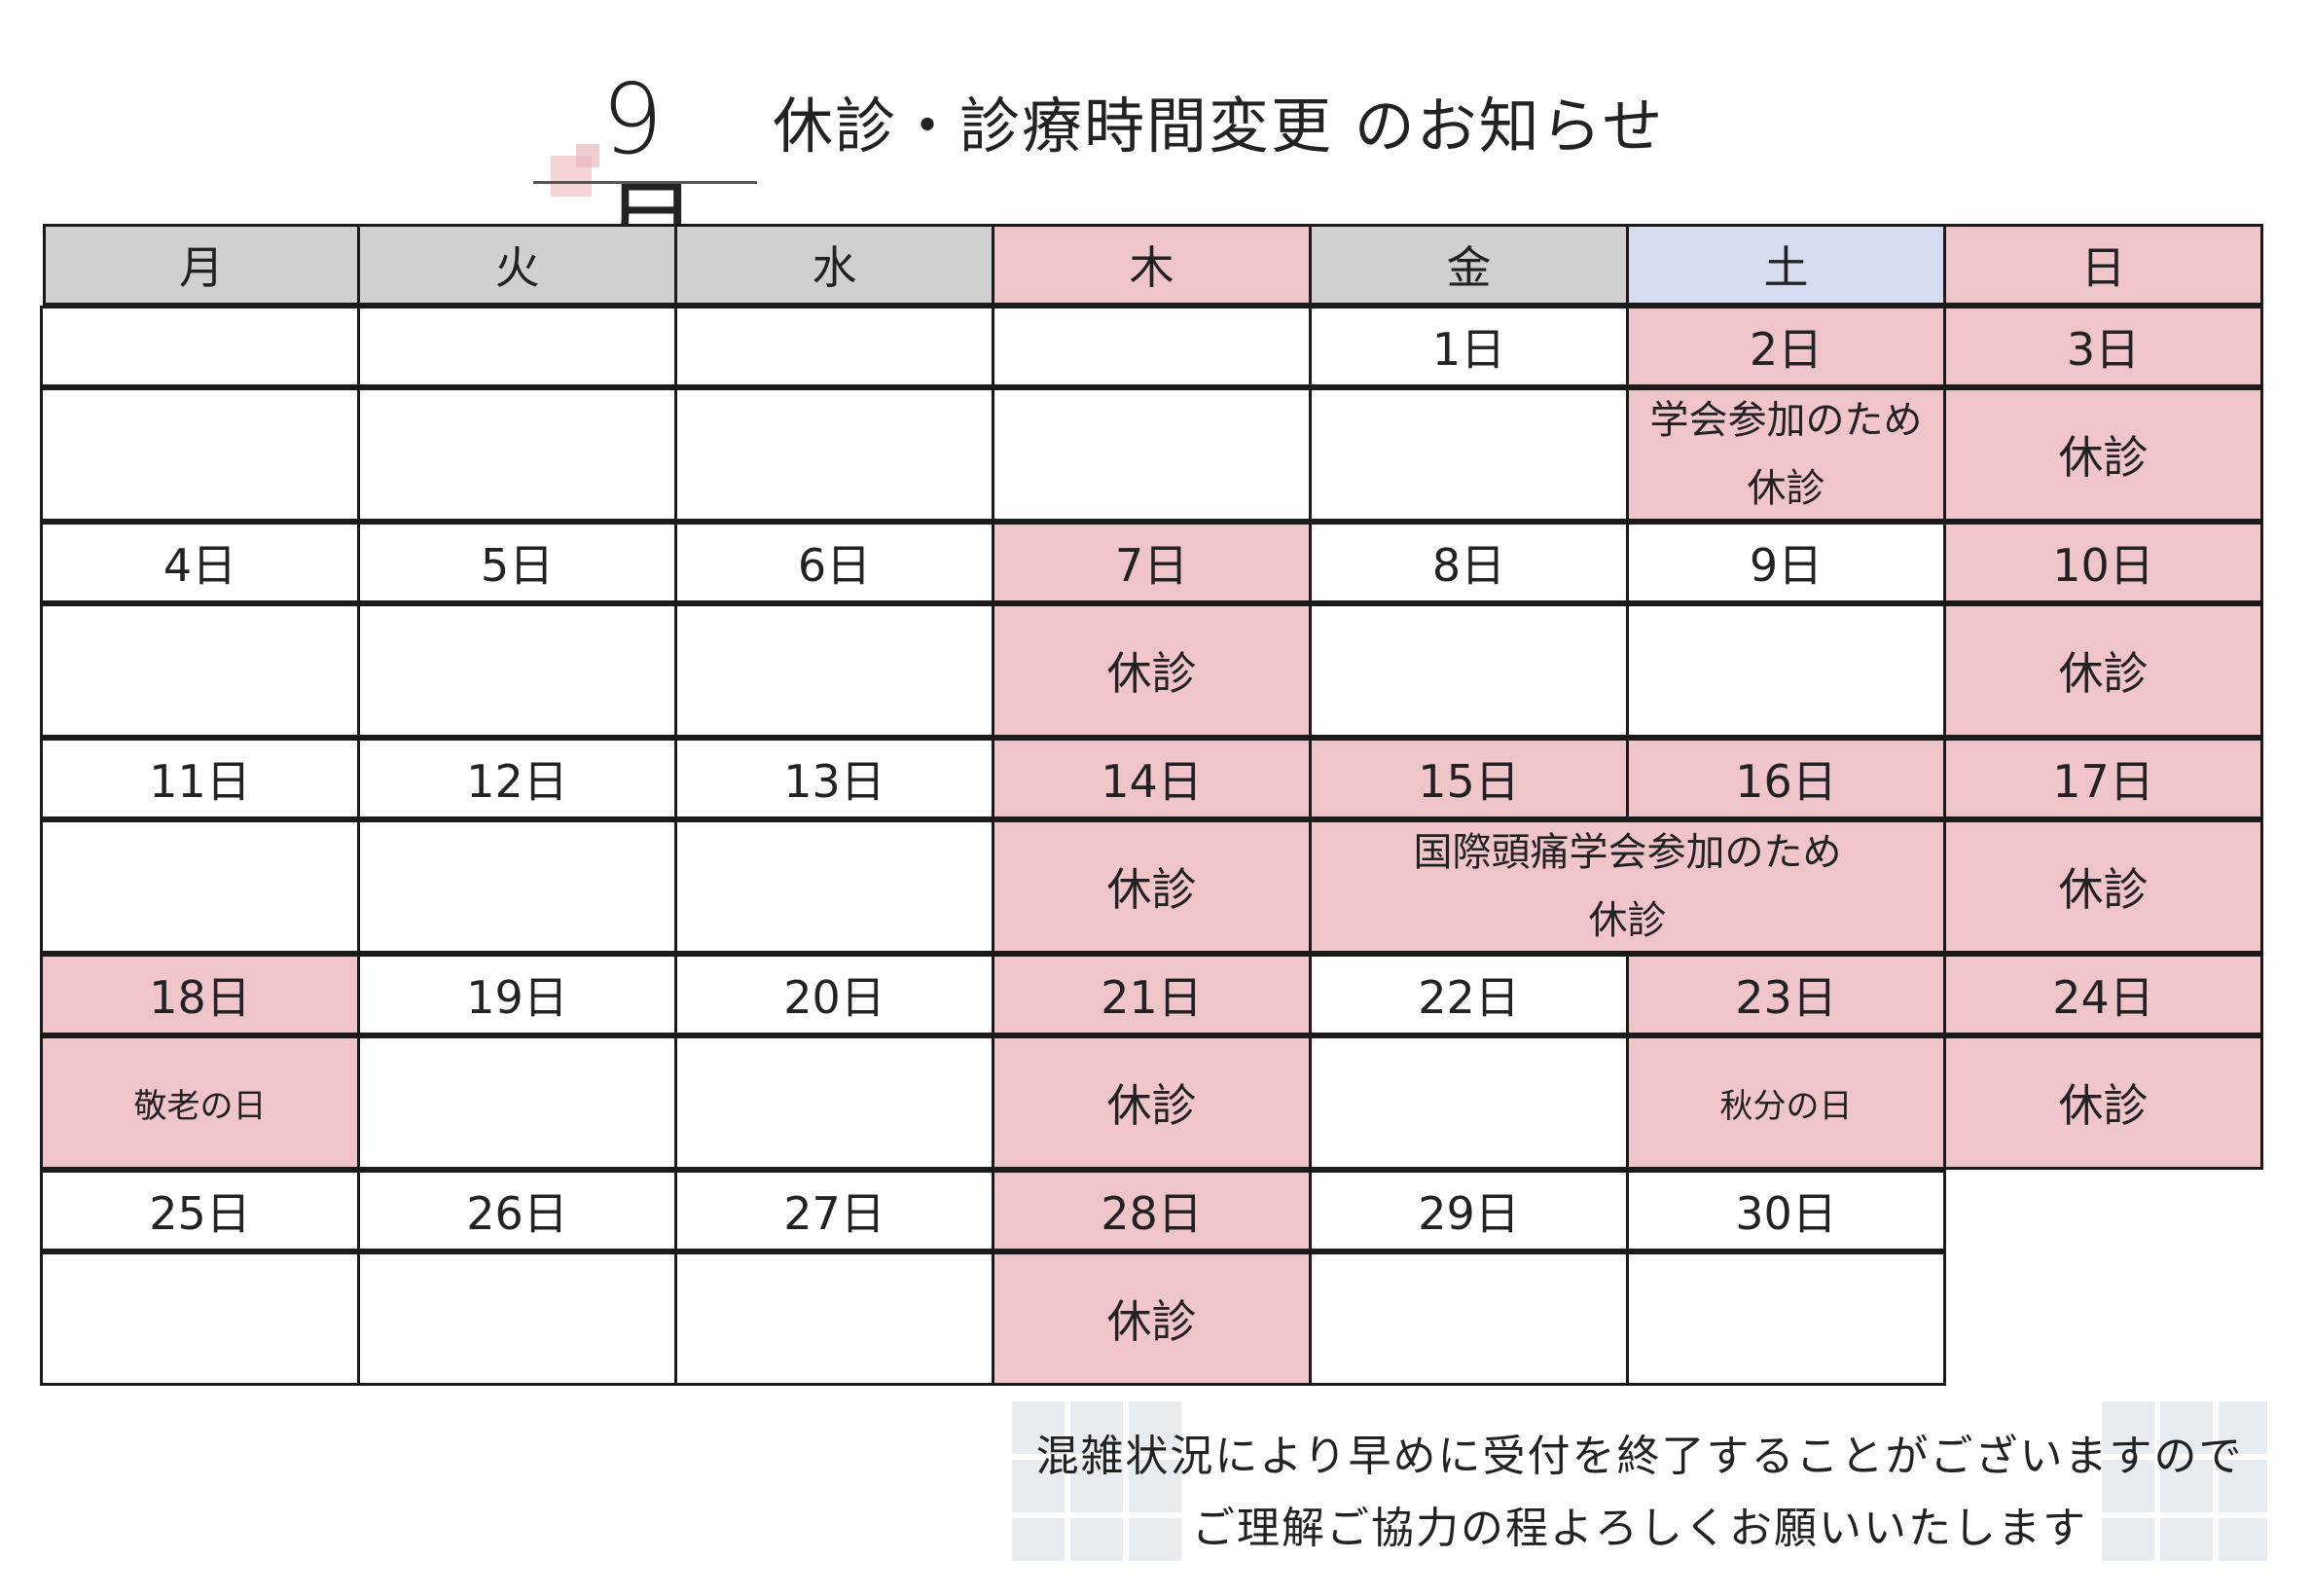 This screenshot has width=2312, height=1596. What do you see at coordinates (1099, 167) in the screenshot?
I see `page-title: 9月 休診・診療時間変更 のお知らせ` at bounding box center [1099, 167].